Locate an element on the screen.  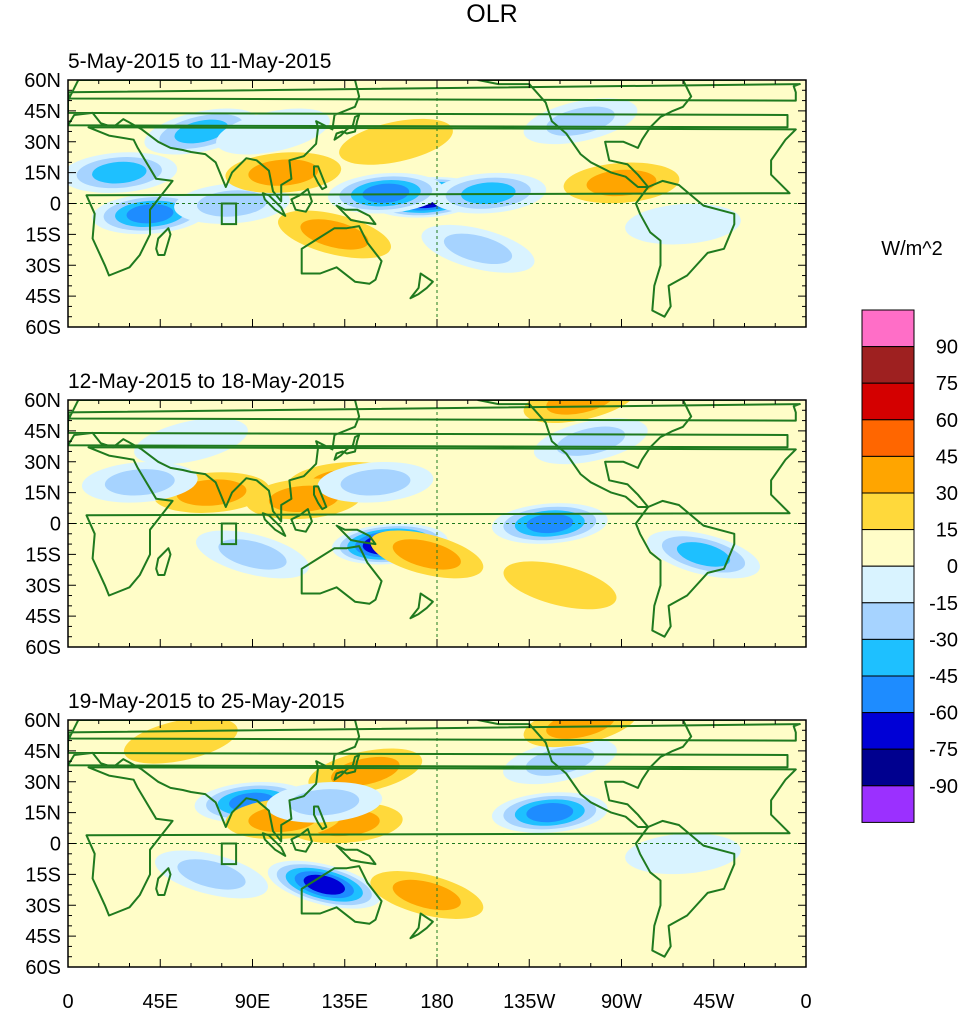
coastline-greenland is located at coordinates (714, 400).